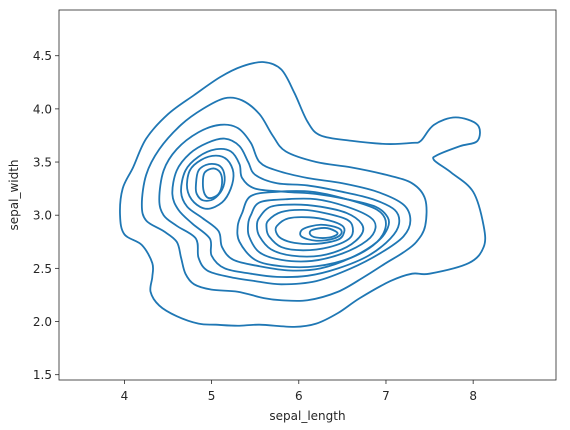  I want to click on x-tick-label: 4, so click(125, 396).